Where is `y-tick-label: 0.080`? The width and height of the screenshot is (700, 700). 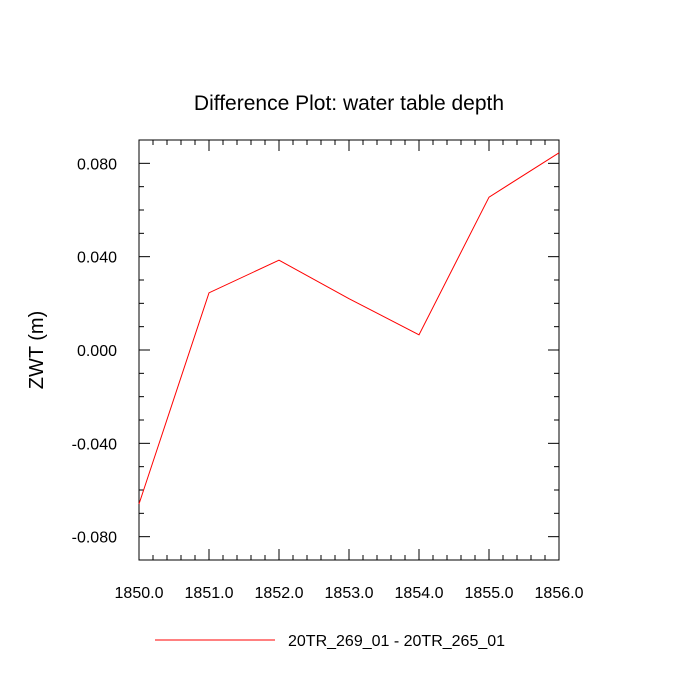
y-tick-label: 0.080 is located at coordinates (97, 164).